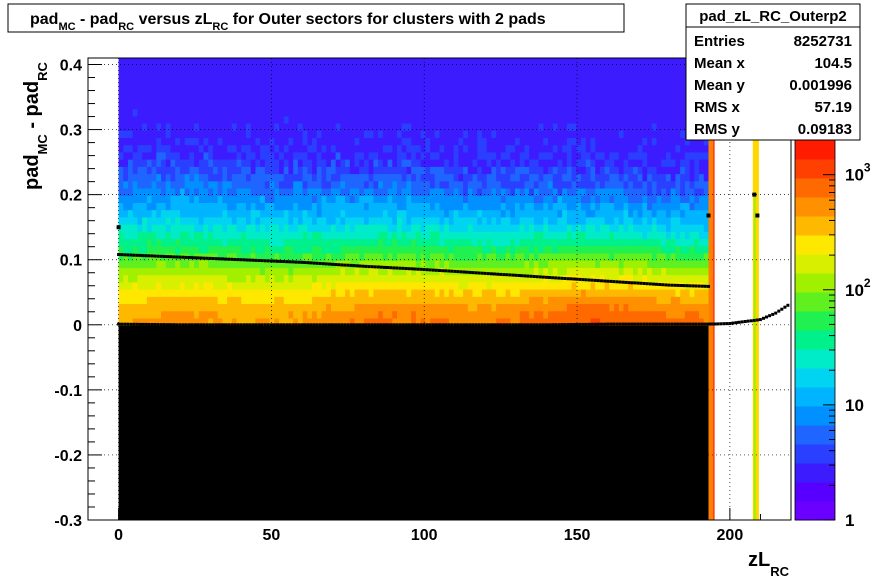  I want to click on y-tick-label: -0.2, so click(68, 456).